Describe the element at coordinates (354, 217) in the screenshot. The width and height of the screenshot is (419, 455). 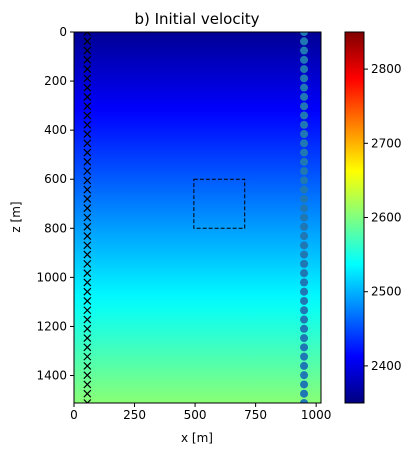
I see `colorbar-gradient` at that location.